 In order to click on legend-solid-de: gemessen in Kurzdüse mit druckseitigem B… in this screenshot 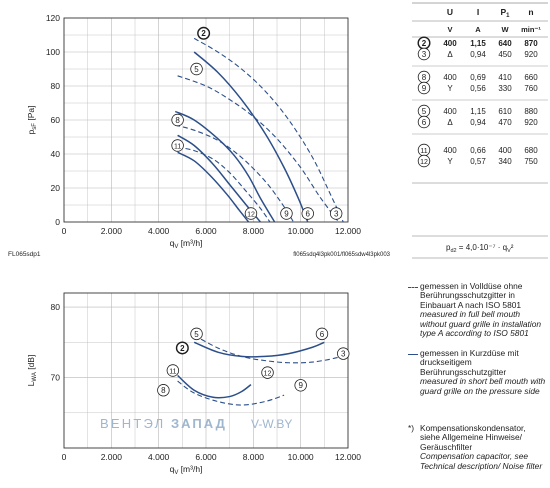, I will do `click(469, 362)`.